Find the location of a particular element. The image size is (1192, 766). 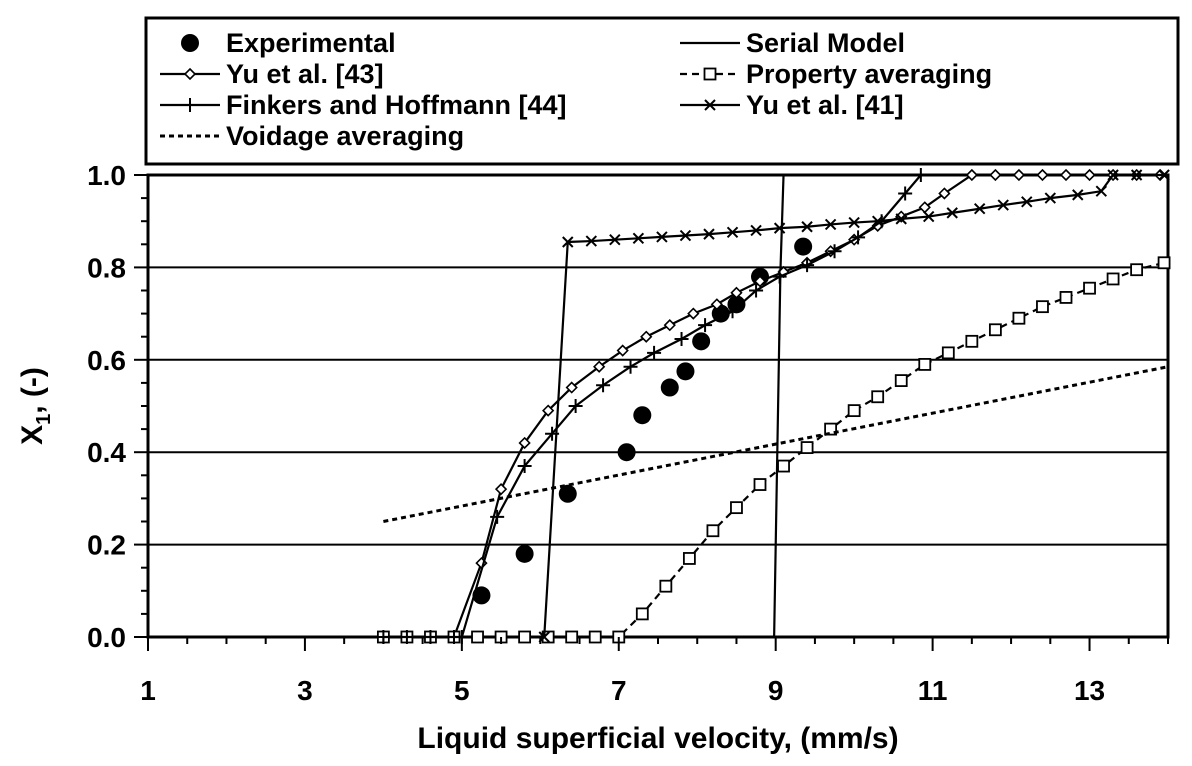

y-axis-title-subscript: 1 is located at coordinates (44, 419).